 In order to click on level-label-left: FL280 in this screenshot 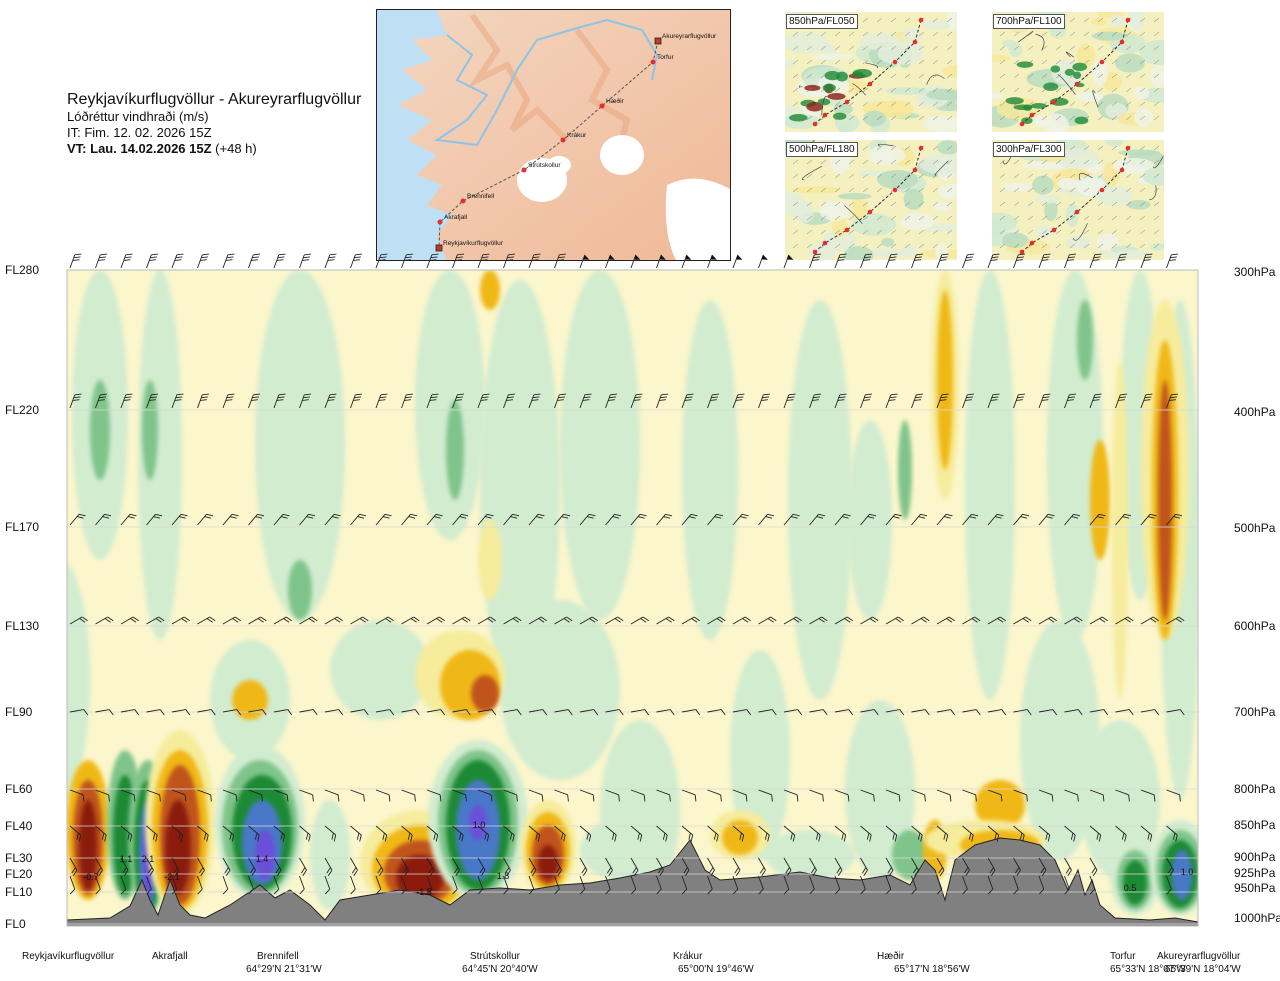, I will do `click(22, 270)`.